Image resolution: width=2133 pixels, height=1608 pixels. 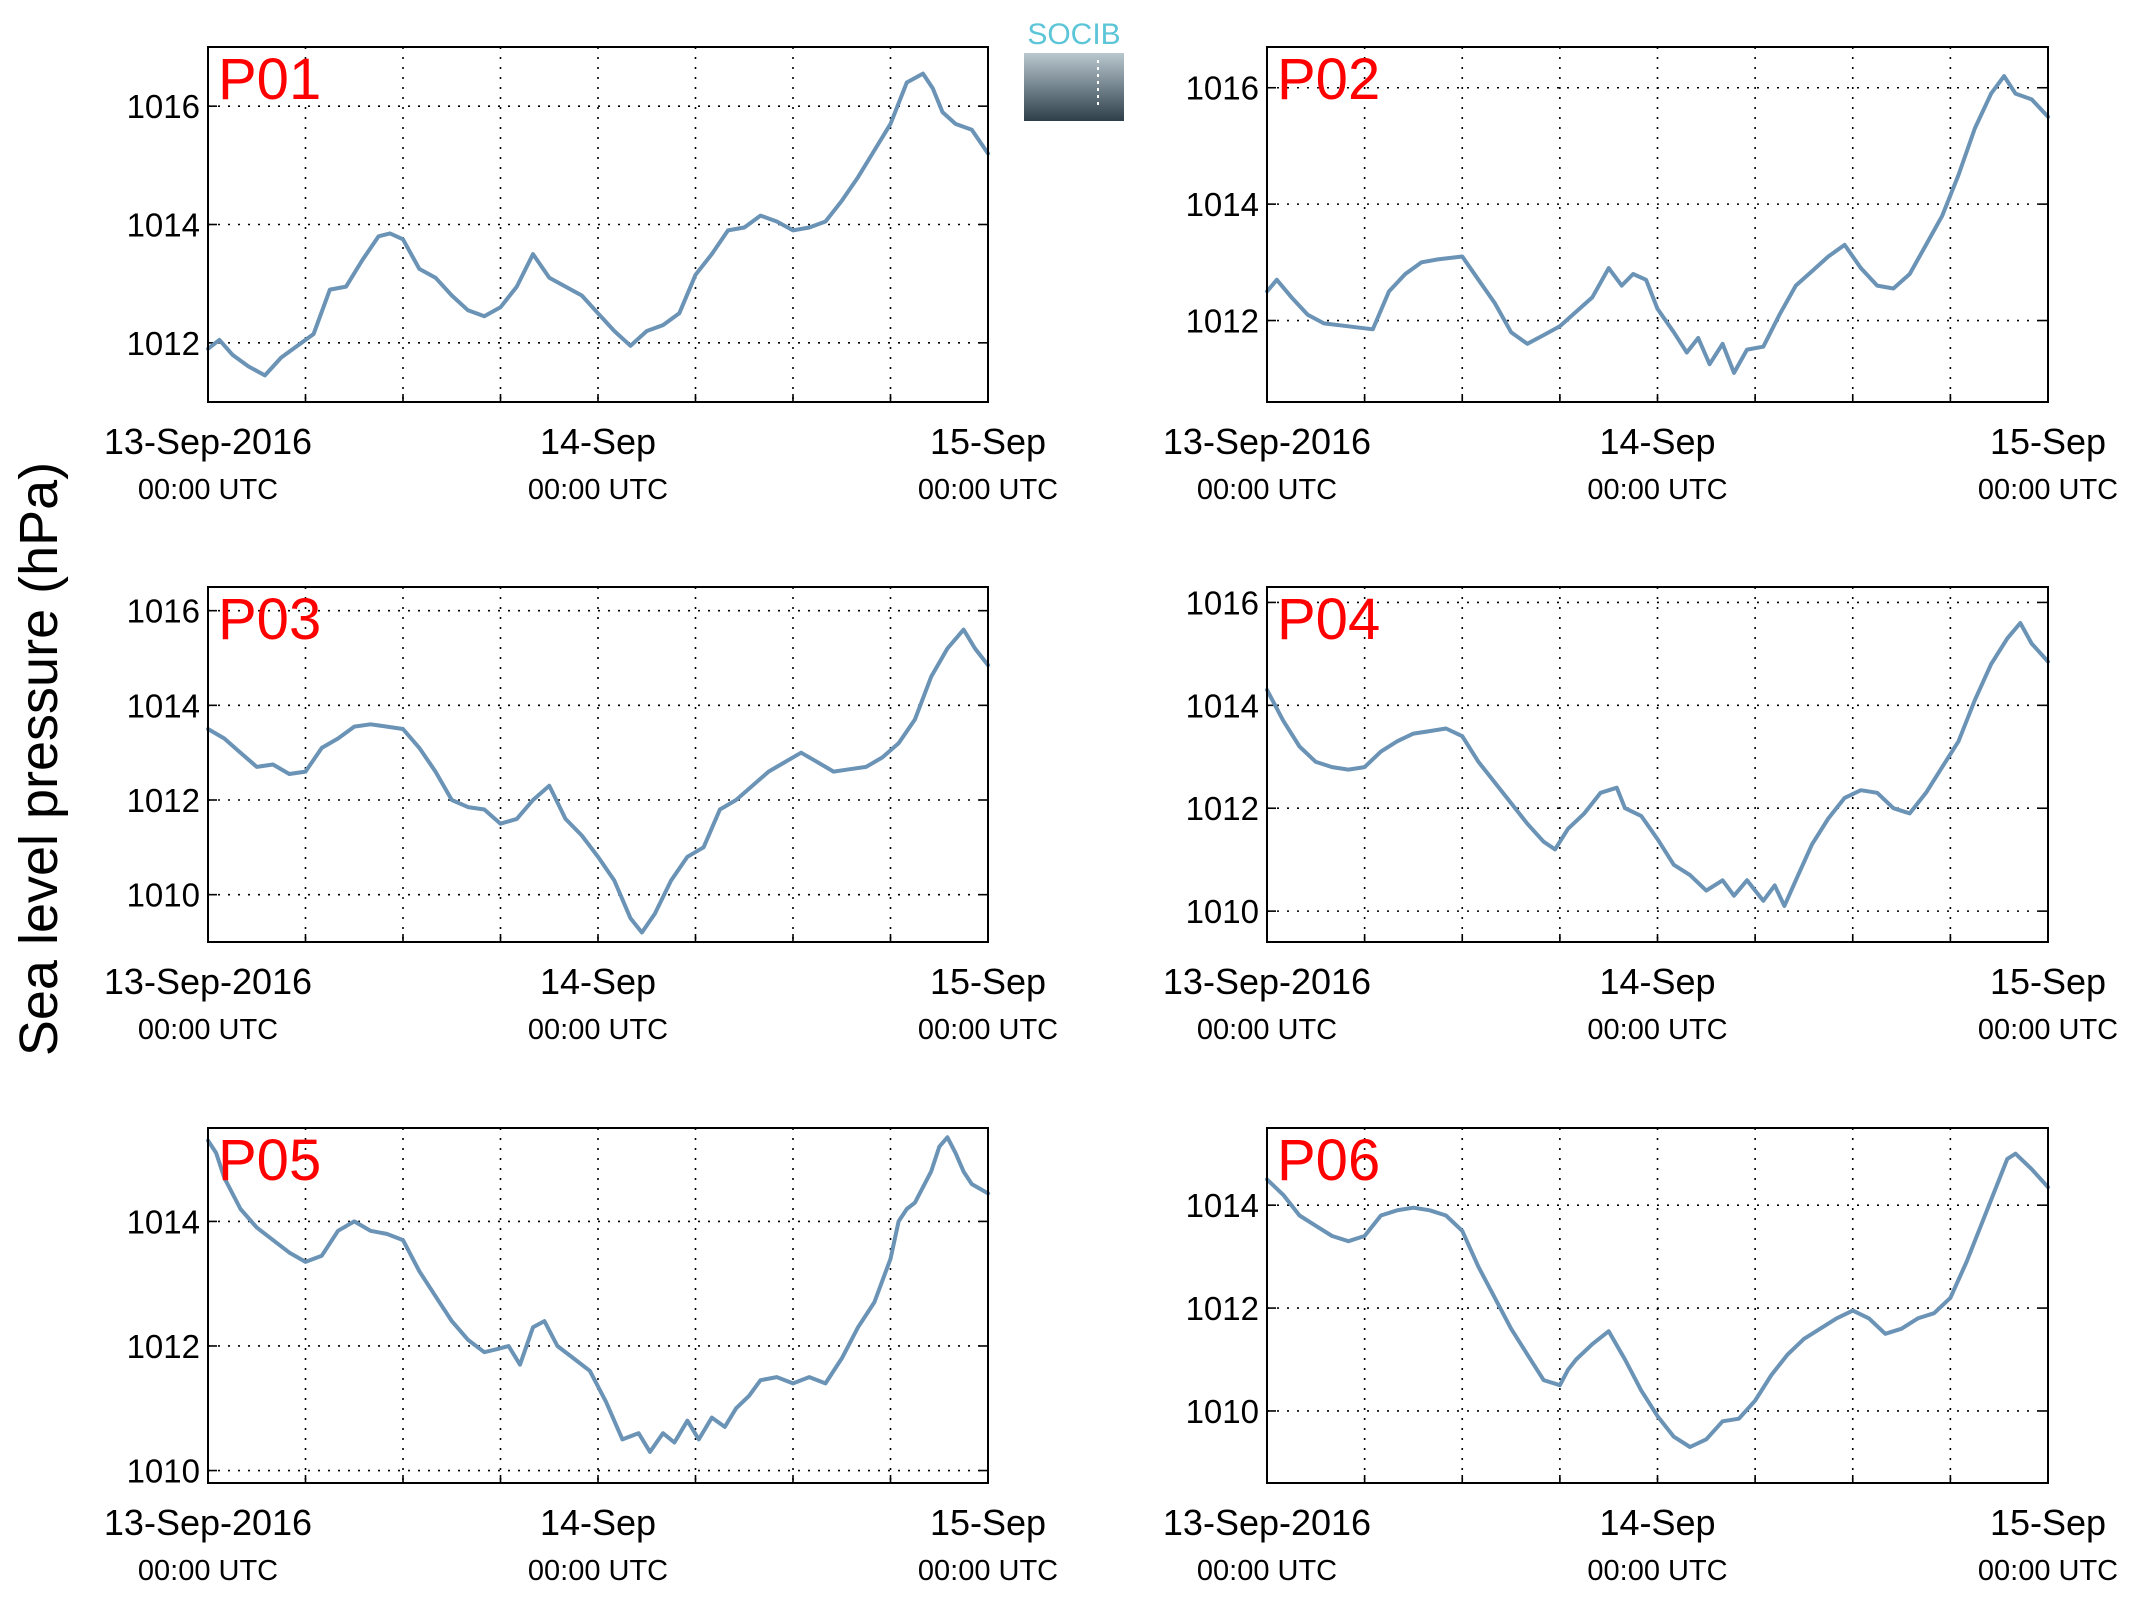 What do you see at coordinates (1328, 1160) in the screenshot?
I see `panel-title: P06` at bounding box center [1328, 1160].